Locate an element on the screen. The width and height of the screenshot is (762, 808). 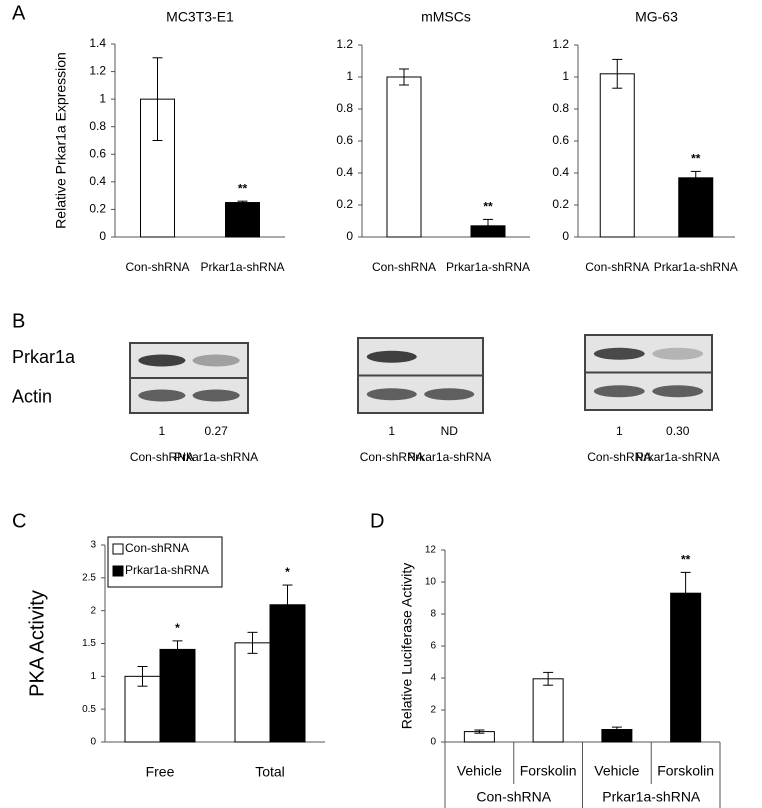
legend-box is located at coordinates (165, 562).